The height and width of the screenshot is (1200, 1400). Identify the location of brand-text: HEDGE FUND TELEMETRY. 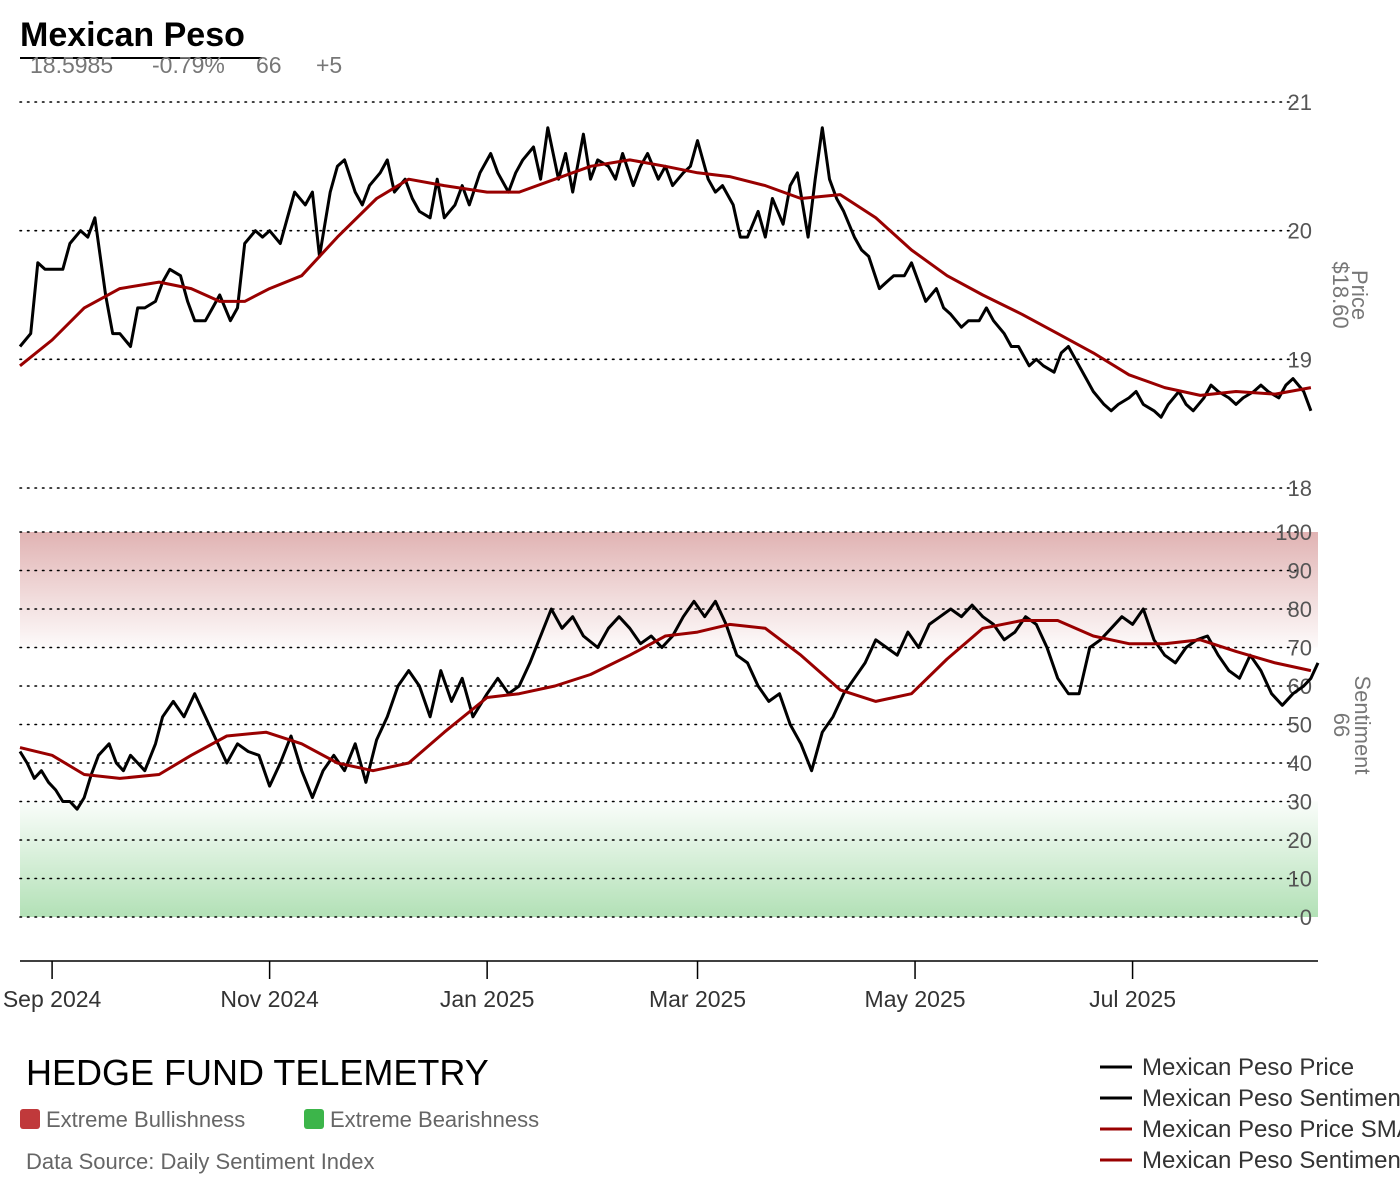
(257, 1072).